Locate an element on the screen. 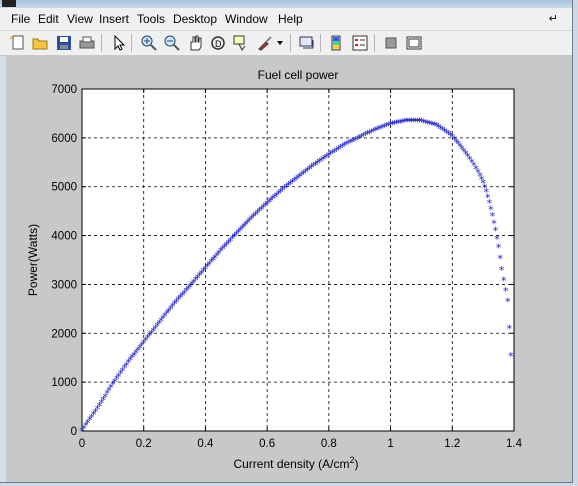 This screenshot has height=486, width=578. menu-edit: Edit is located at coordinates (48, 19).